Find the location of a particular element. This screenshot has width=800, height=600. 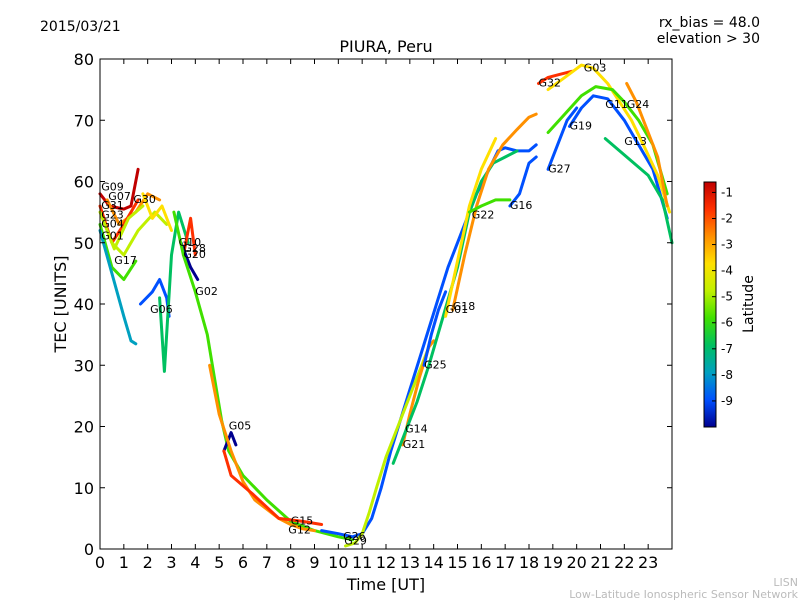

series-label-g01b: G01 is located at coordinates (457, 309).